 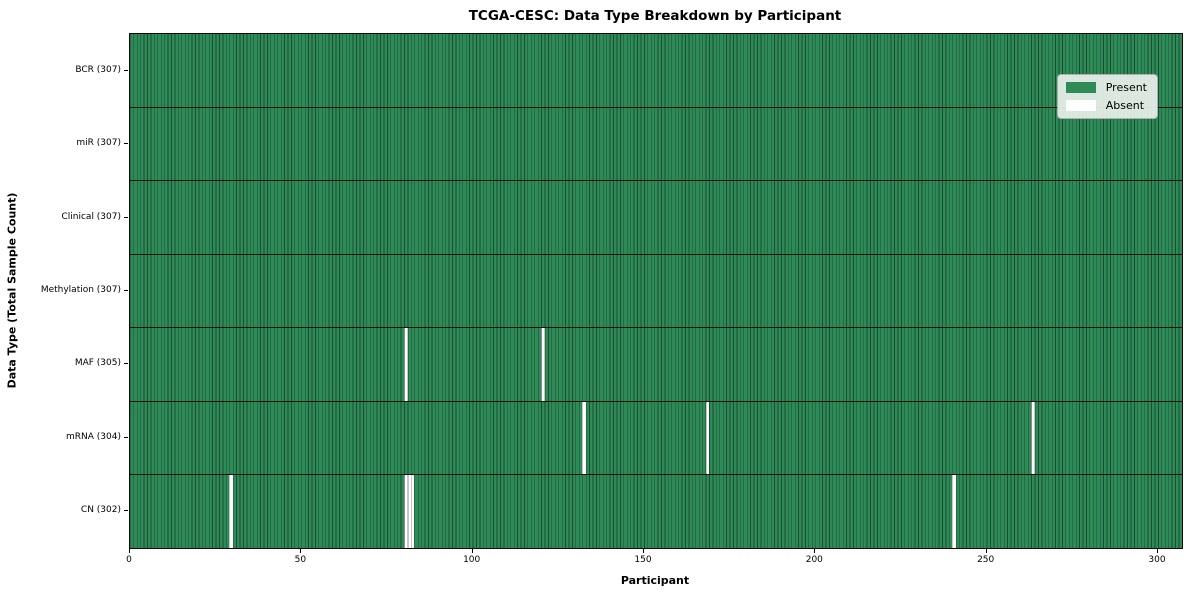 I want to click on legend-item-absent: Absent, so click(x=1106, y=105).